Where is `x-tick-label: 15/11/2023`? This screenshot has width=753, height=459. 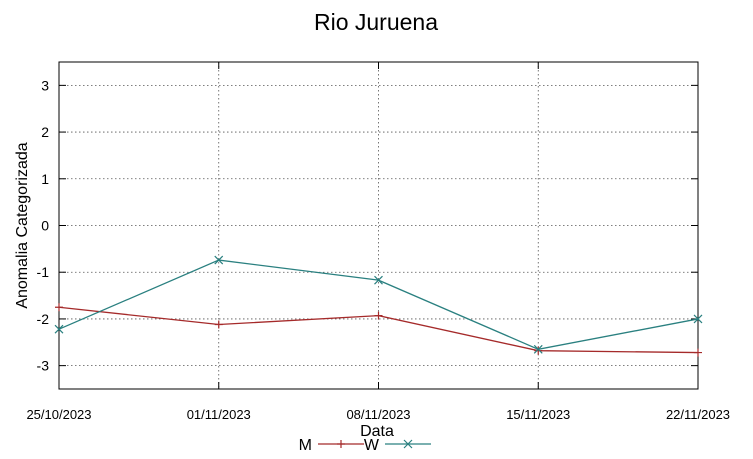 x-tick-label: 15/11/2023 is located at coordinates (538, 414).